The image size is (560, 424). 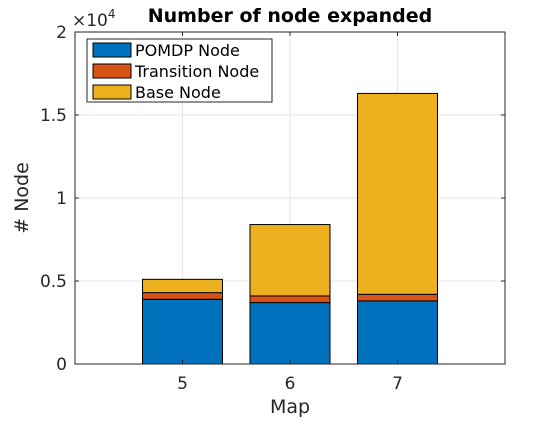 What do you see at coordinates (61, 199) in the screenshot?
I see `y-tick-label: 1` at bounding box center [61, 199].